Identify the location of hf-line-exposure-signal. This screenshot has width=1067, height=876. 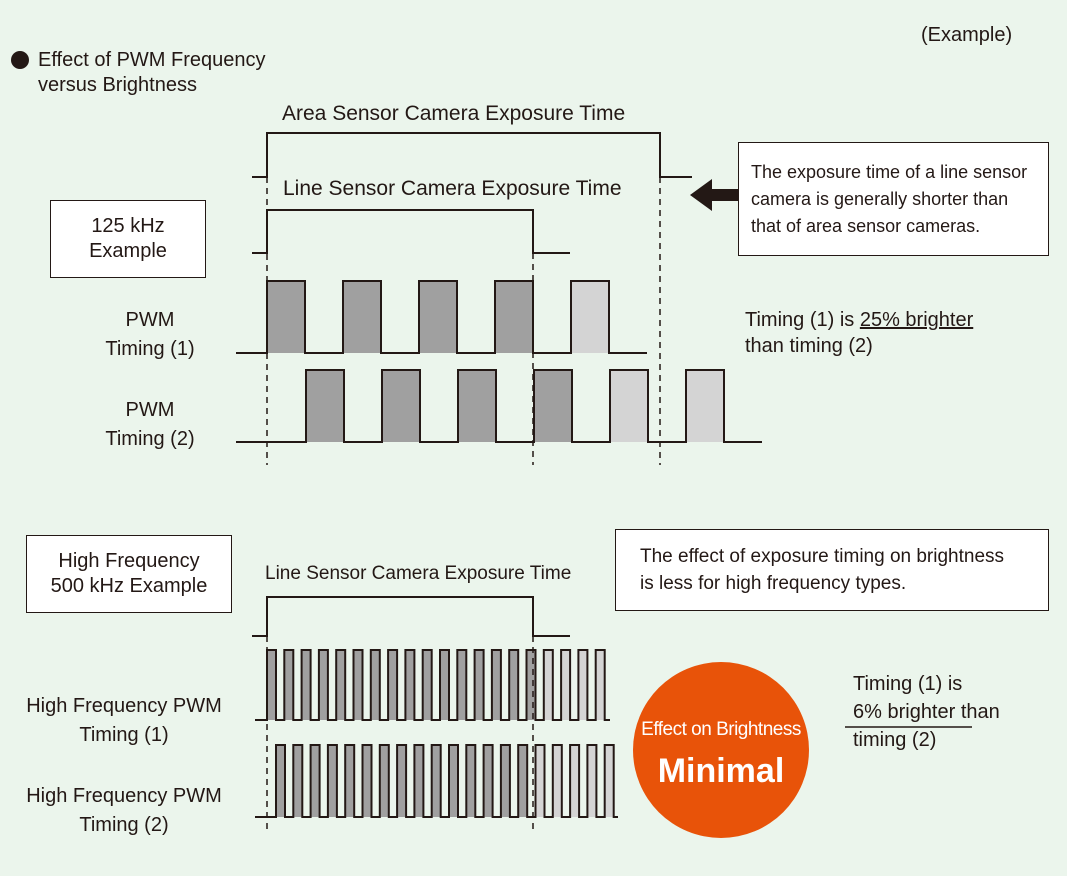
(411, 616).